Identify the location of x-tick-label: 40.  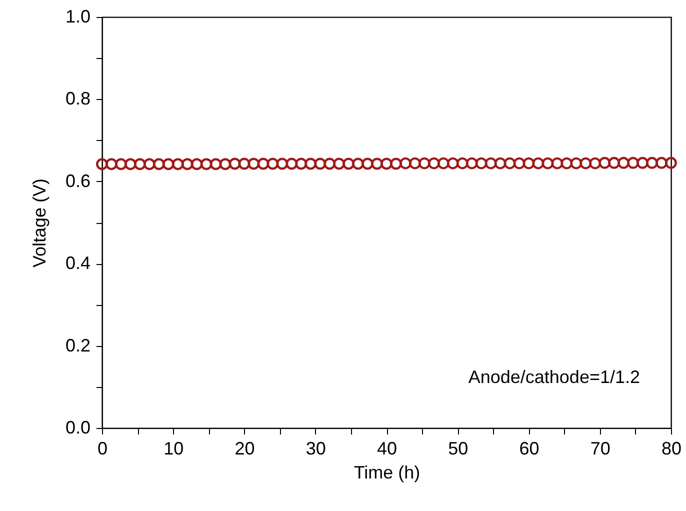
(387, 448).